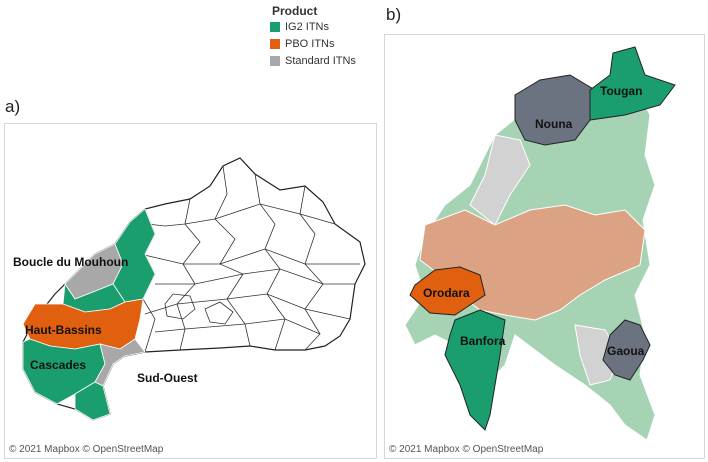 The width and height of the screenshot is (708, 462). What do you see at coordinates (134, 255) in the screenshot?
I see `region-boucle-ig2` at bounding box center [134, 255].